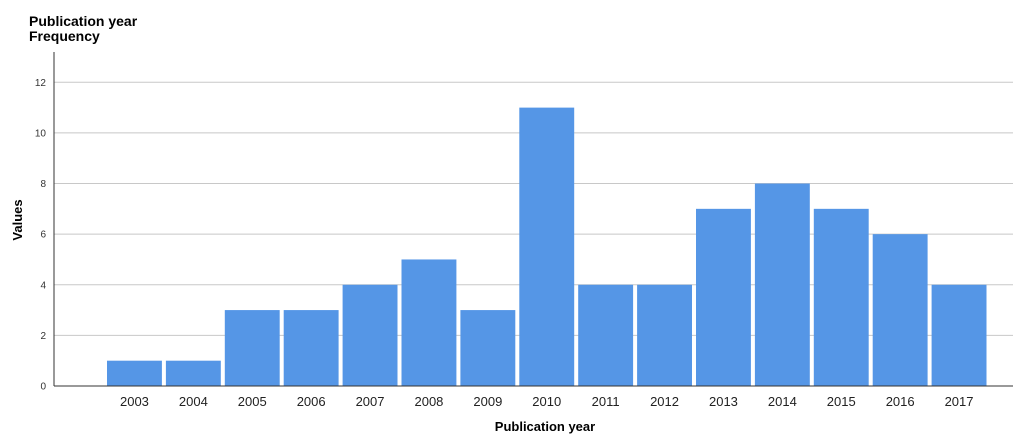 This screenshot has height=435, width=1025. I want to click on bar-2005, so click(252, 348).